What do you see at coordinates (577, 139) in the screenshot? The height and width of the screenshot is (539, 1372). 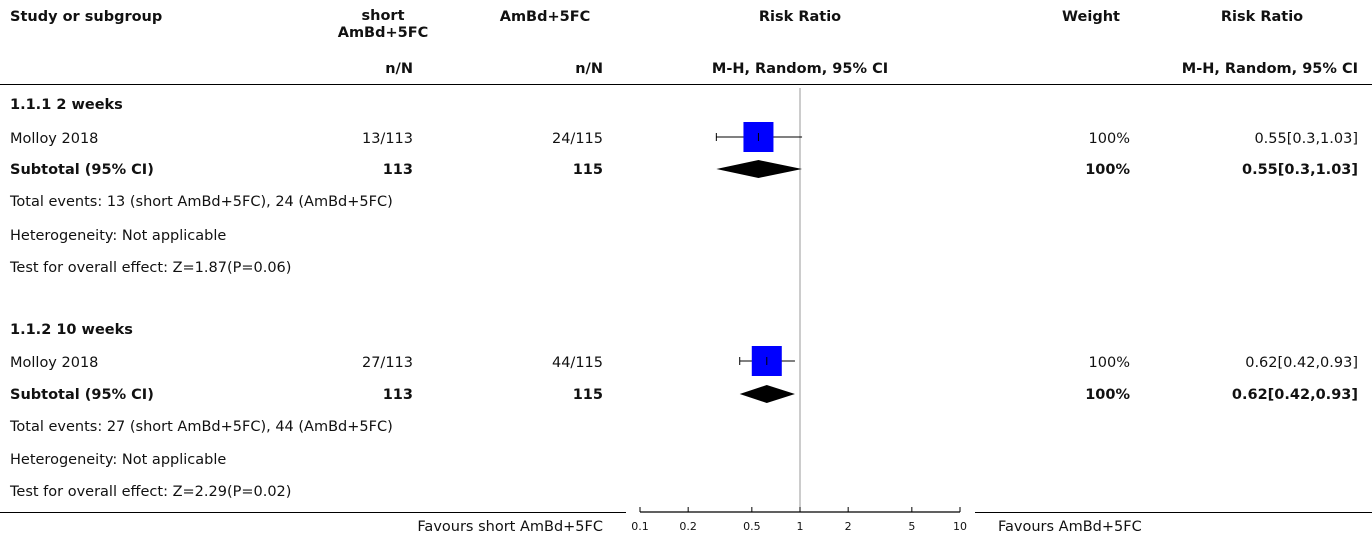 I see `study-events-group2: 24/115` at bounding box center [577, 139].